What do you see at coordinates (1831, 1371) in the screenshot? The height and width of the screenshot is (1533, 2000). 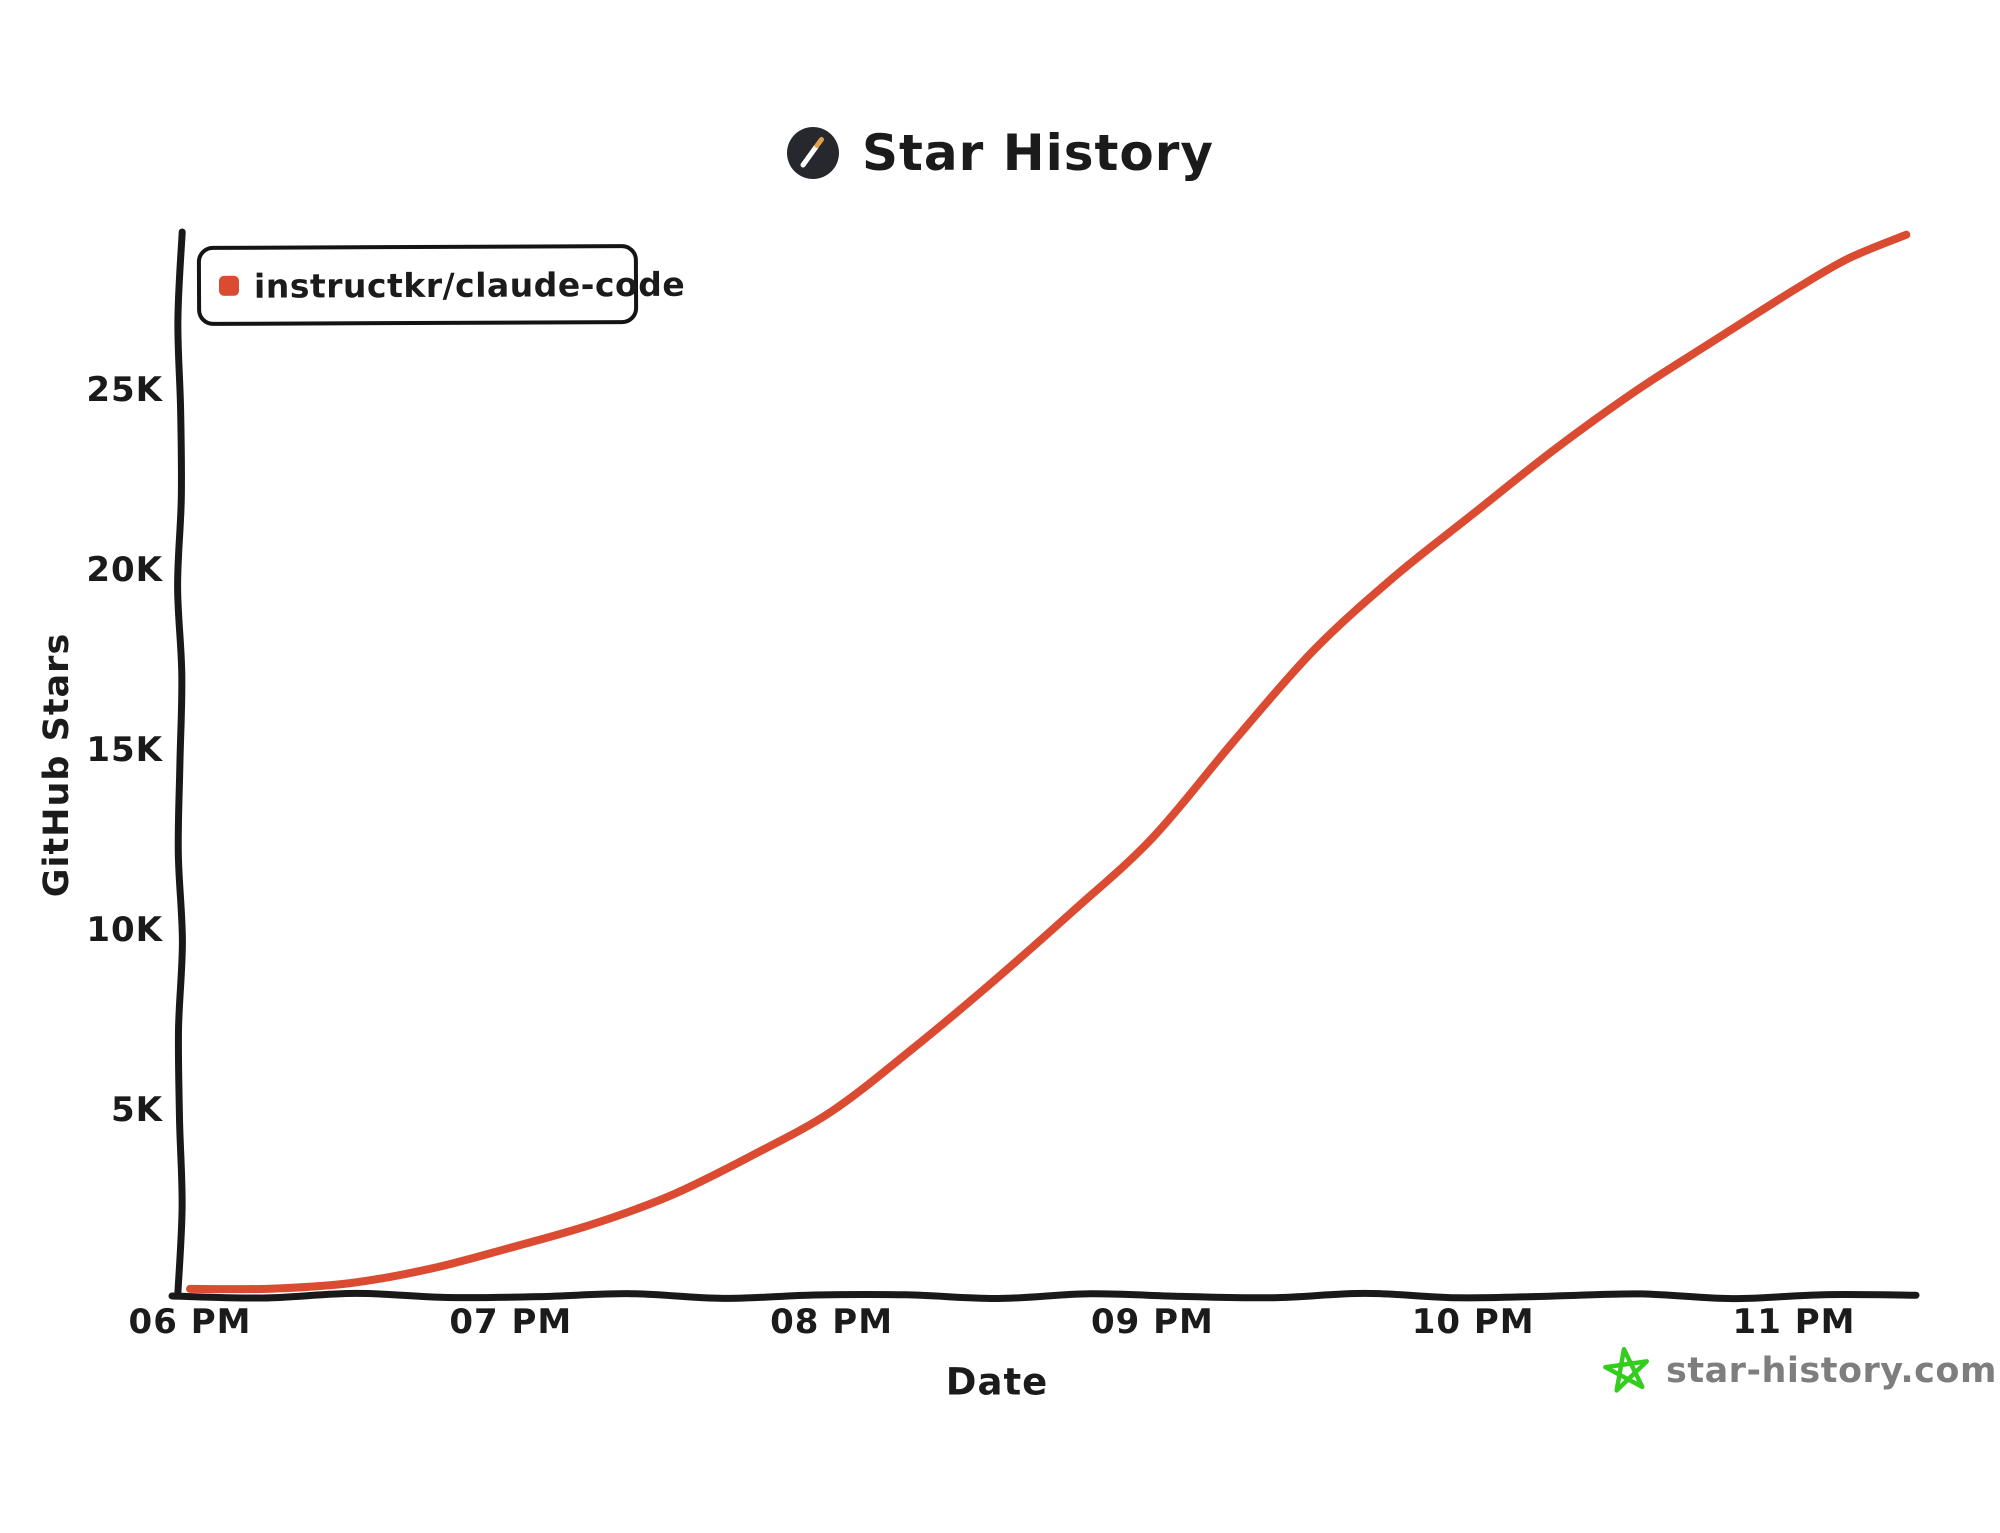 I see `watermark-text: star-history.com` at bounding box center [1831, 1371].